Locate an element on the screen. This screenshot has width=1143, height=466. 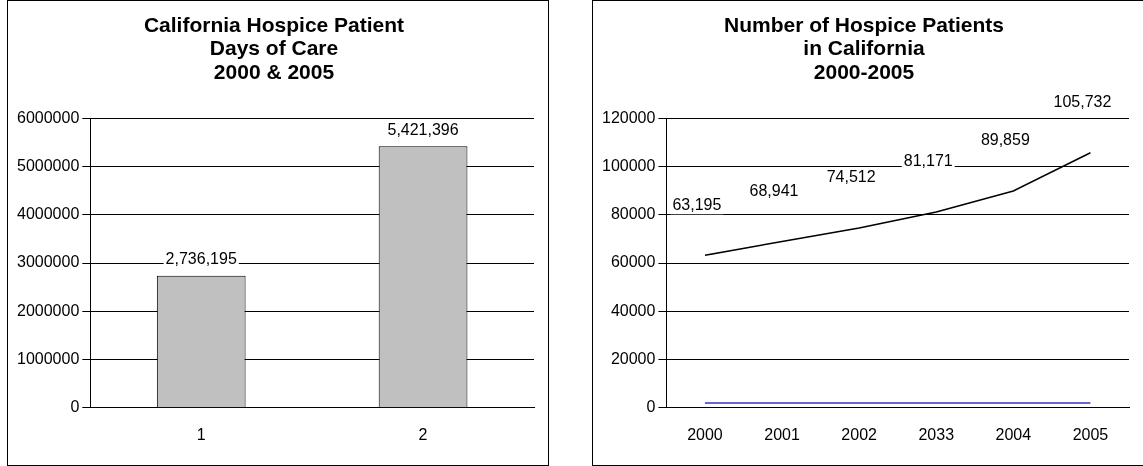
y-tick-label: 120000 is located at coordinates (629, 117).